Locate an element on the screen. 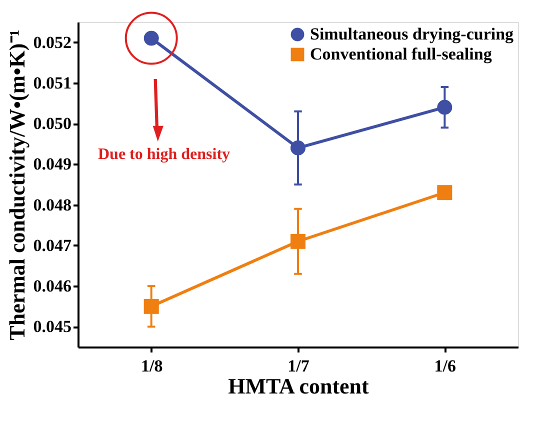  legend-label: Simultaneous drying-curing is located at coordinates (412, 34).